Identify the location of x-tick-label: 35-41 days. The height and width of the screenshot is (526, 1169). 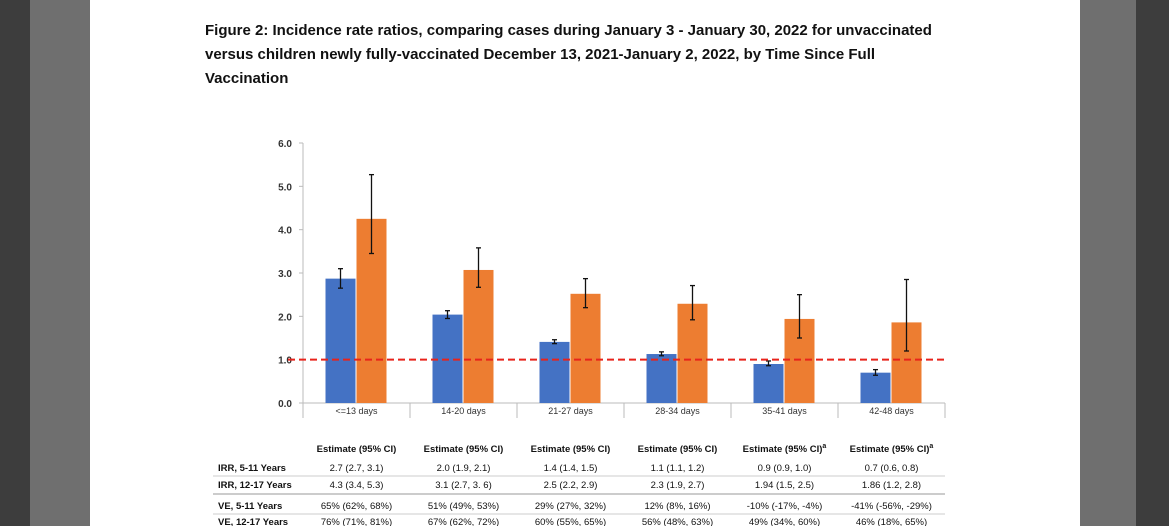
(784, 411).